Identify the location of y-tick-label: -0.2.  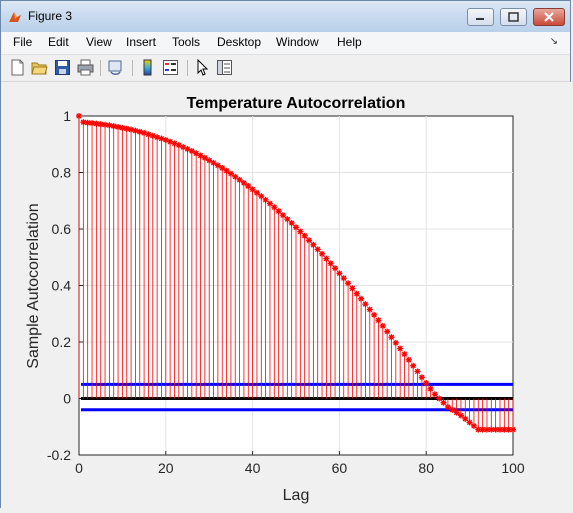
(59, 455).